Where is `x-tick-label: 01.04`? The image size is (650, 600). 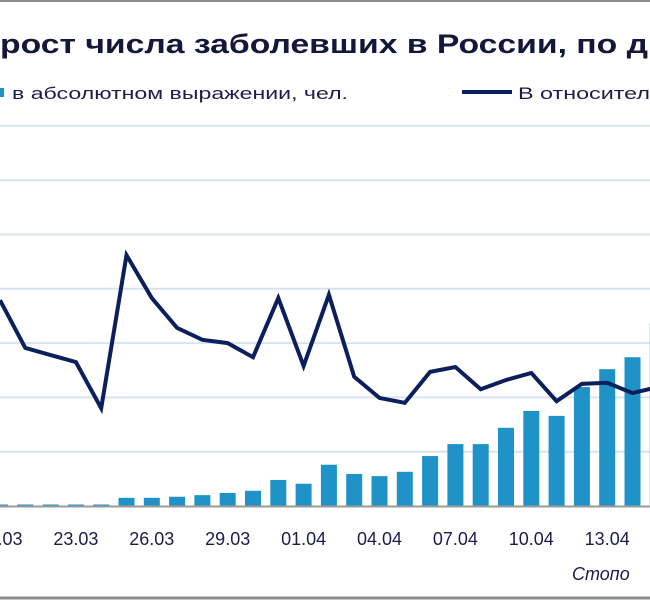 x-tick-label: 01.04 is located at coordinates (303, 539).